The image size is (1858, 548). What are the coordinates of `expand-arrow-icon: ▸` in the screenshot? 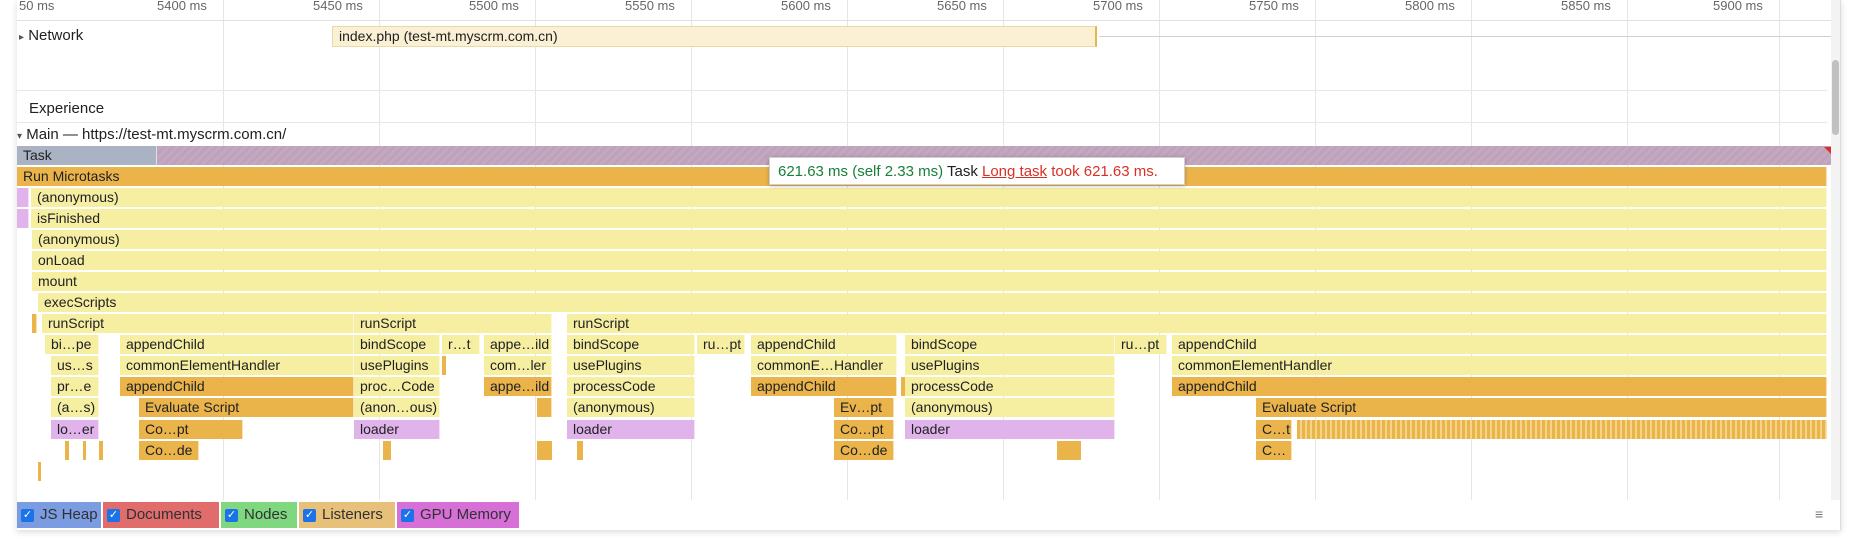 It's located at (22, 37).